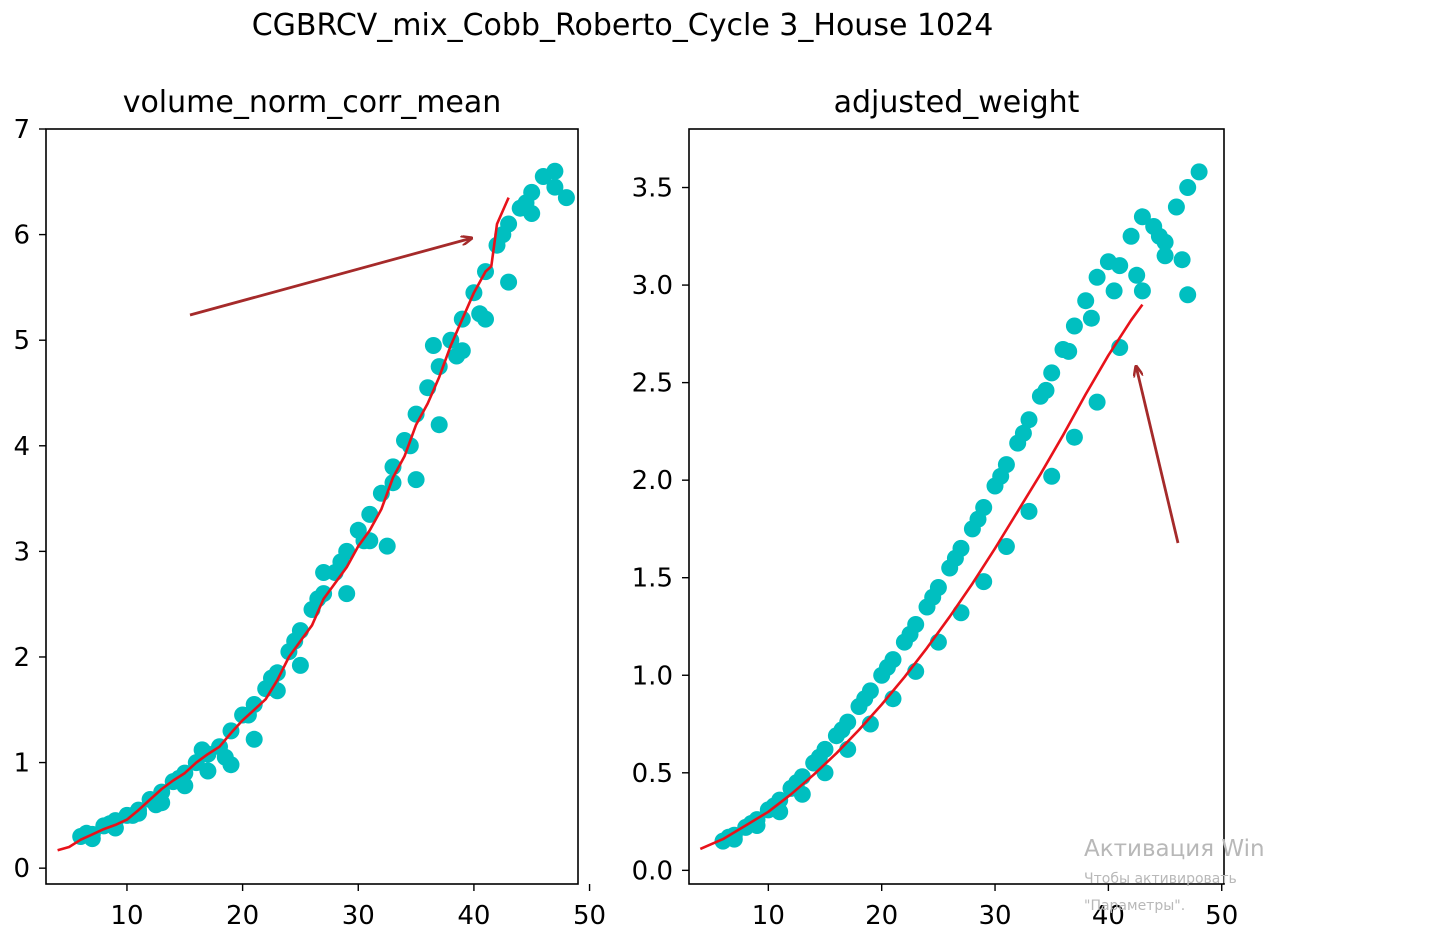  I want to click on y-tick-label: 3.5, so click(652, 189).